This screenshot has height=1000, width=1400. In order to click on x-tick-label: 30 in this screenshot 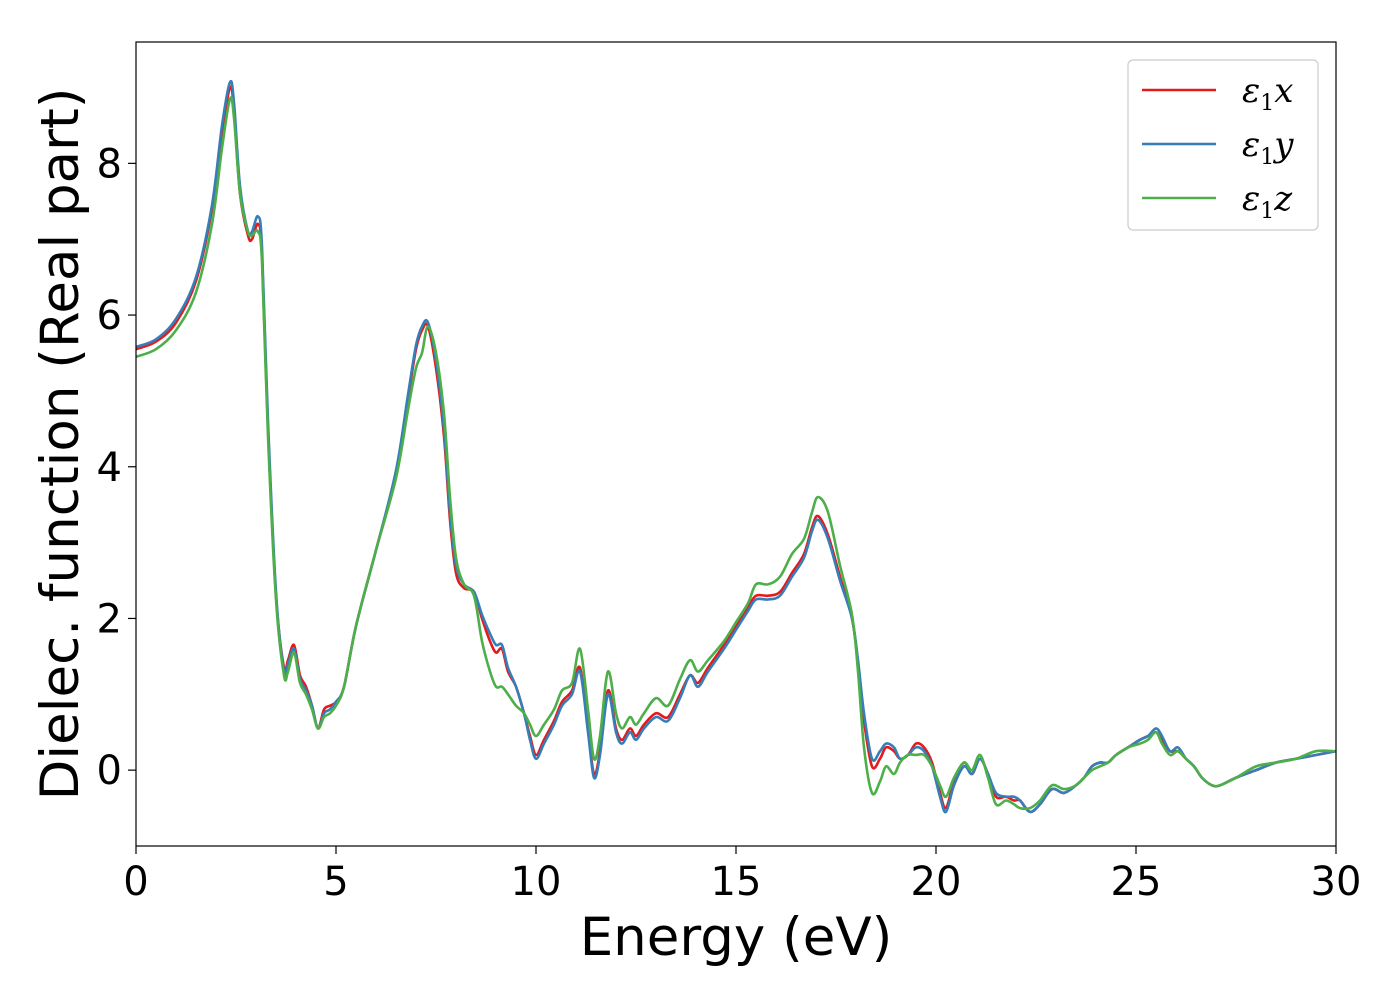, I will do `click(1336, 882)`.